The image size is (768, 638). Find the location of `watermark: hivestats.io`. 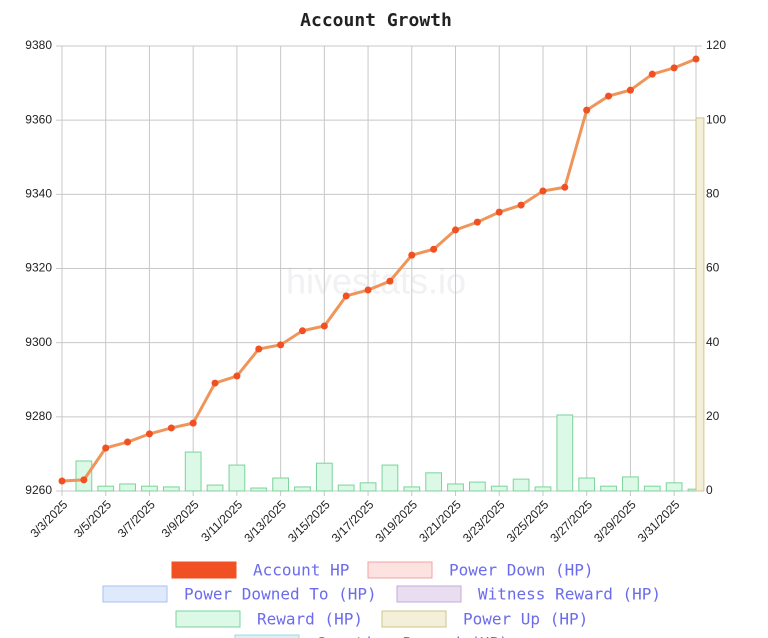

watermark: hivestats.io is located at coordinates (376, 281).